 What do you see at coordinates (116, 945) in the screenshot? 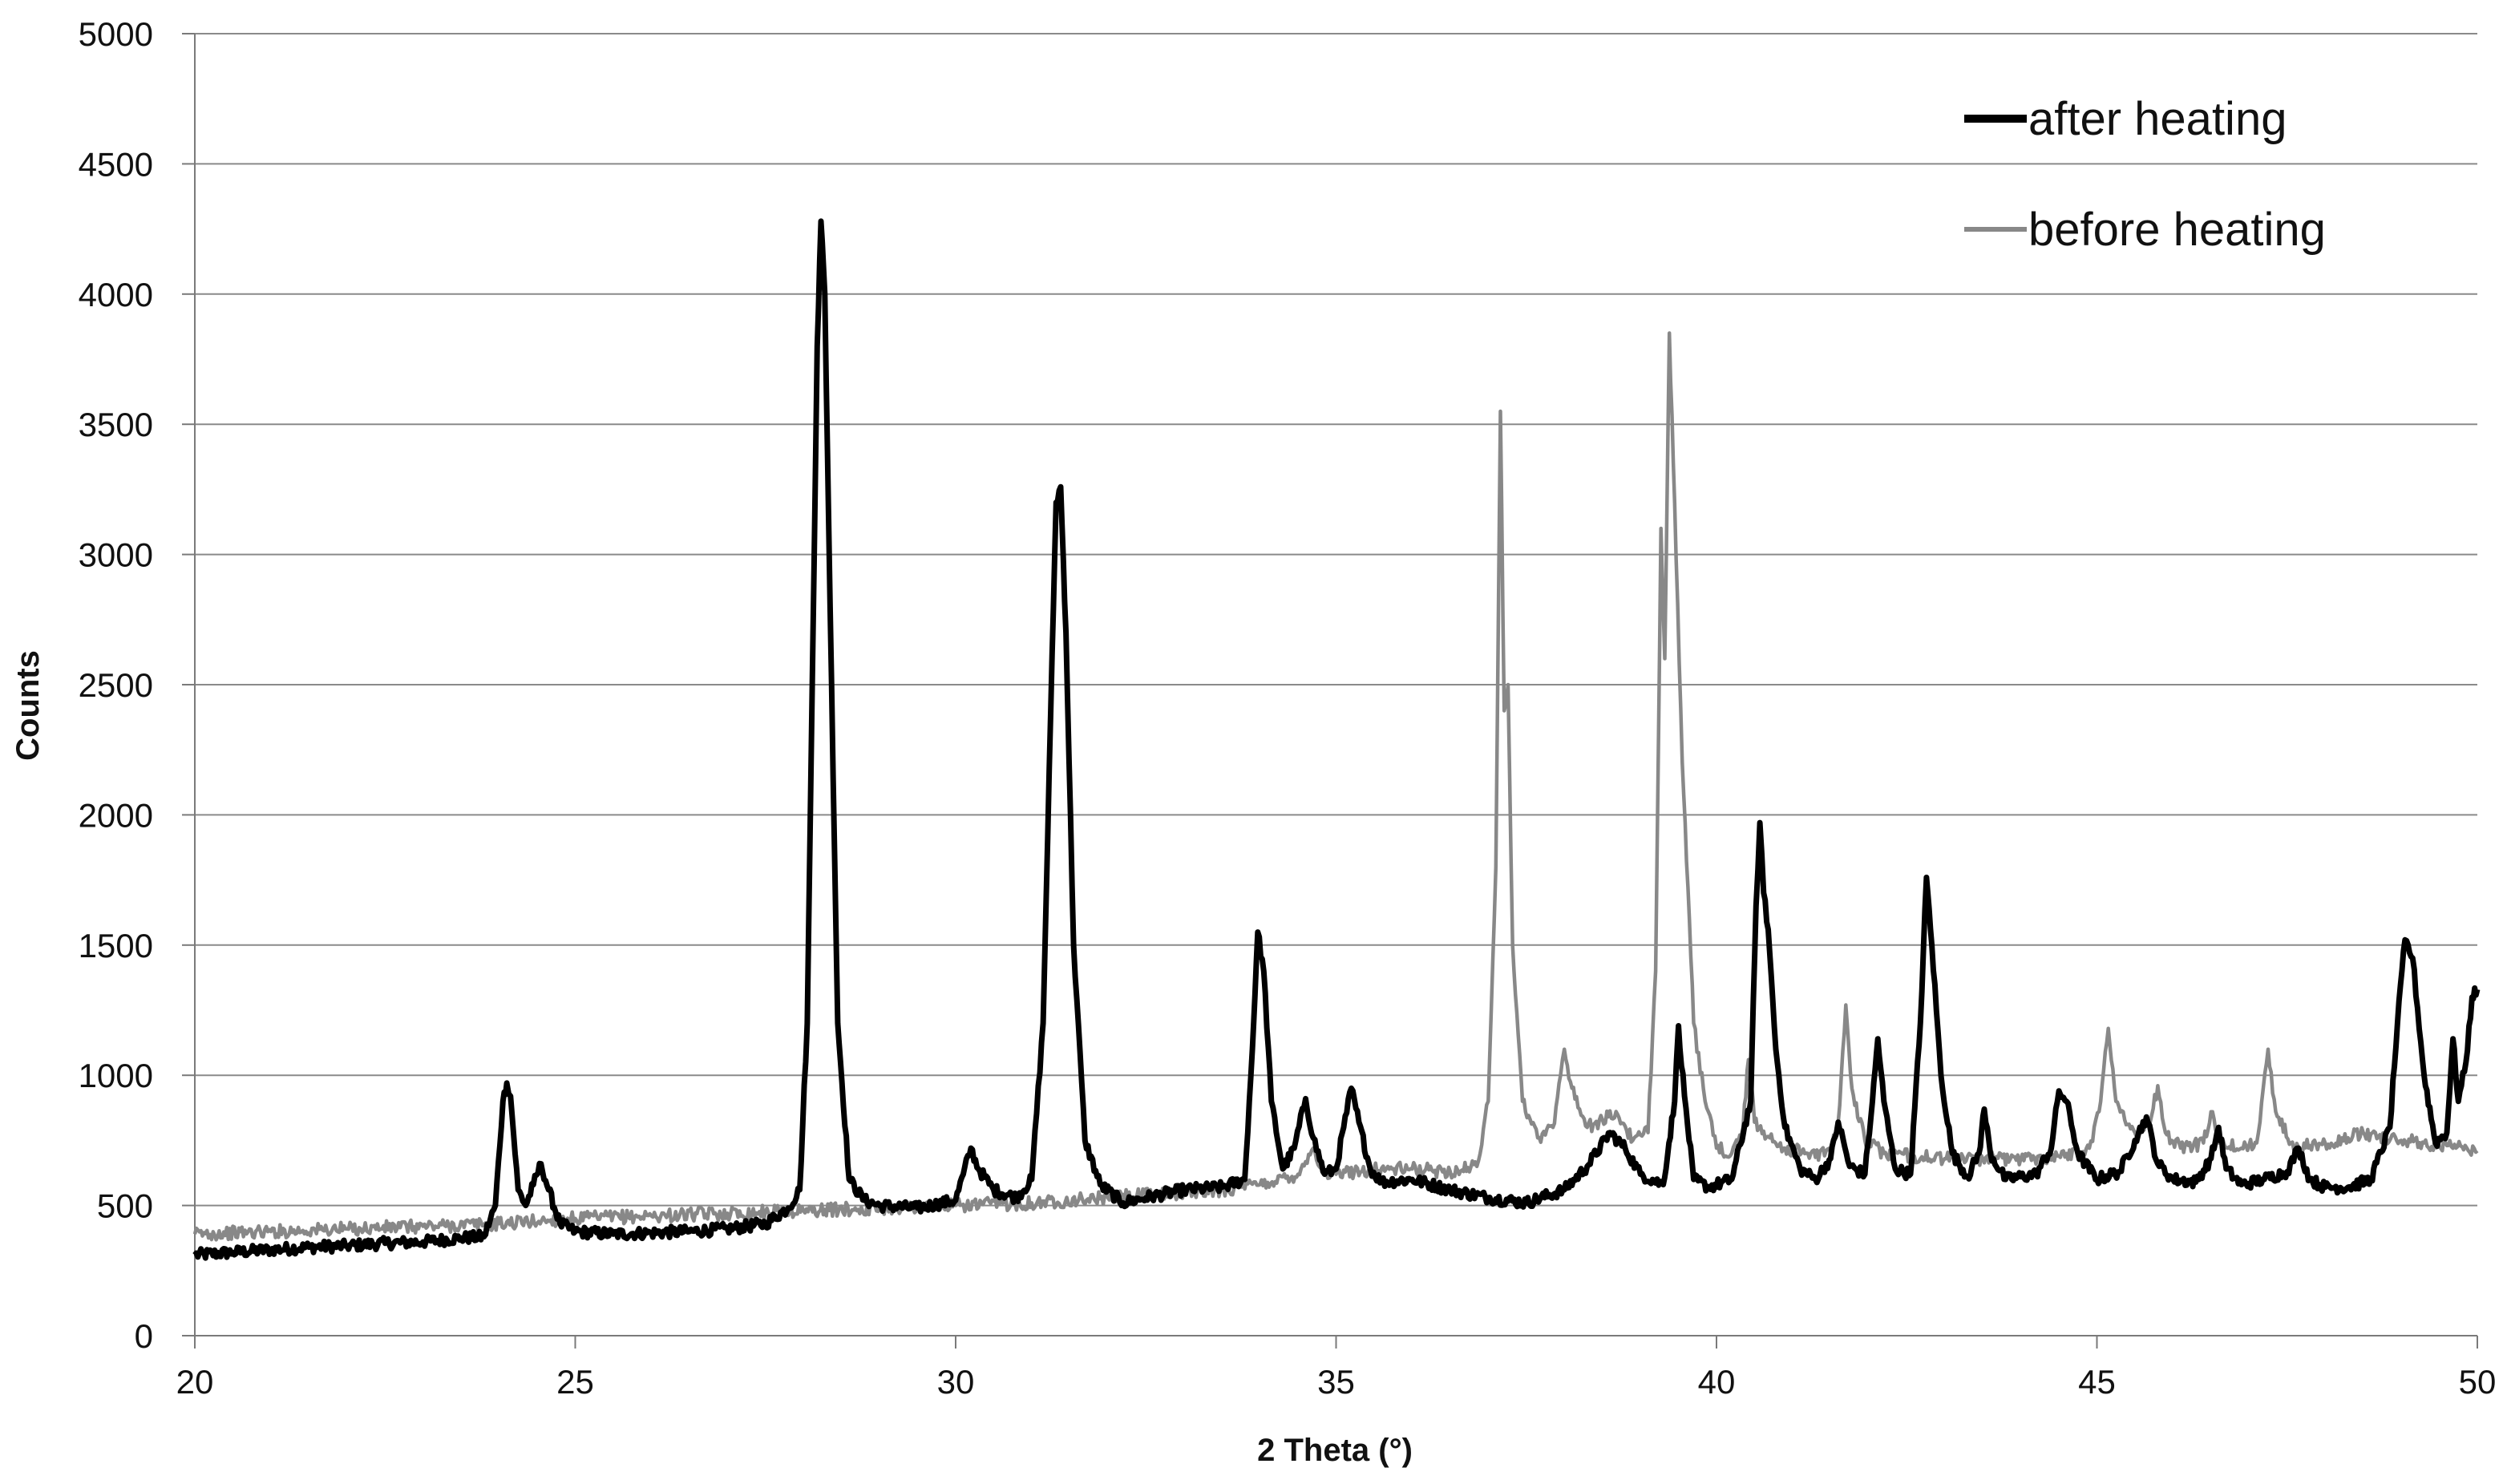
I see `y-tick-label: 1500` at bounding box center [116, 945].